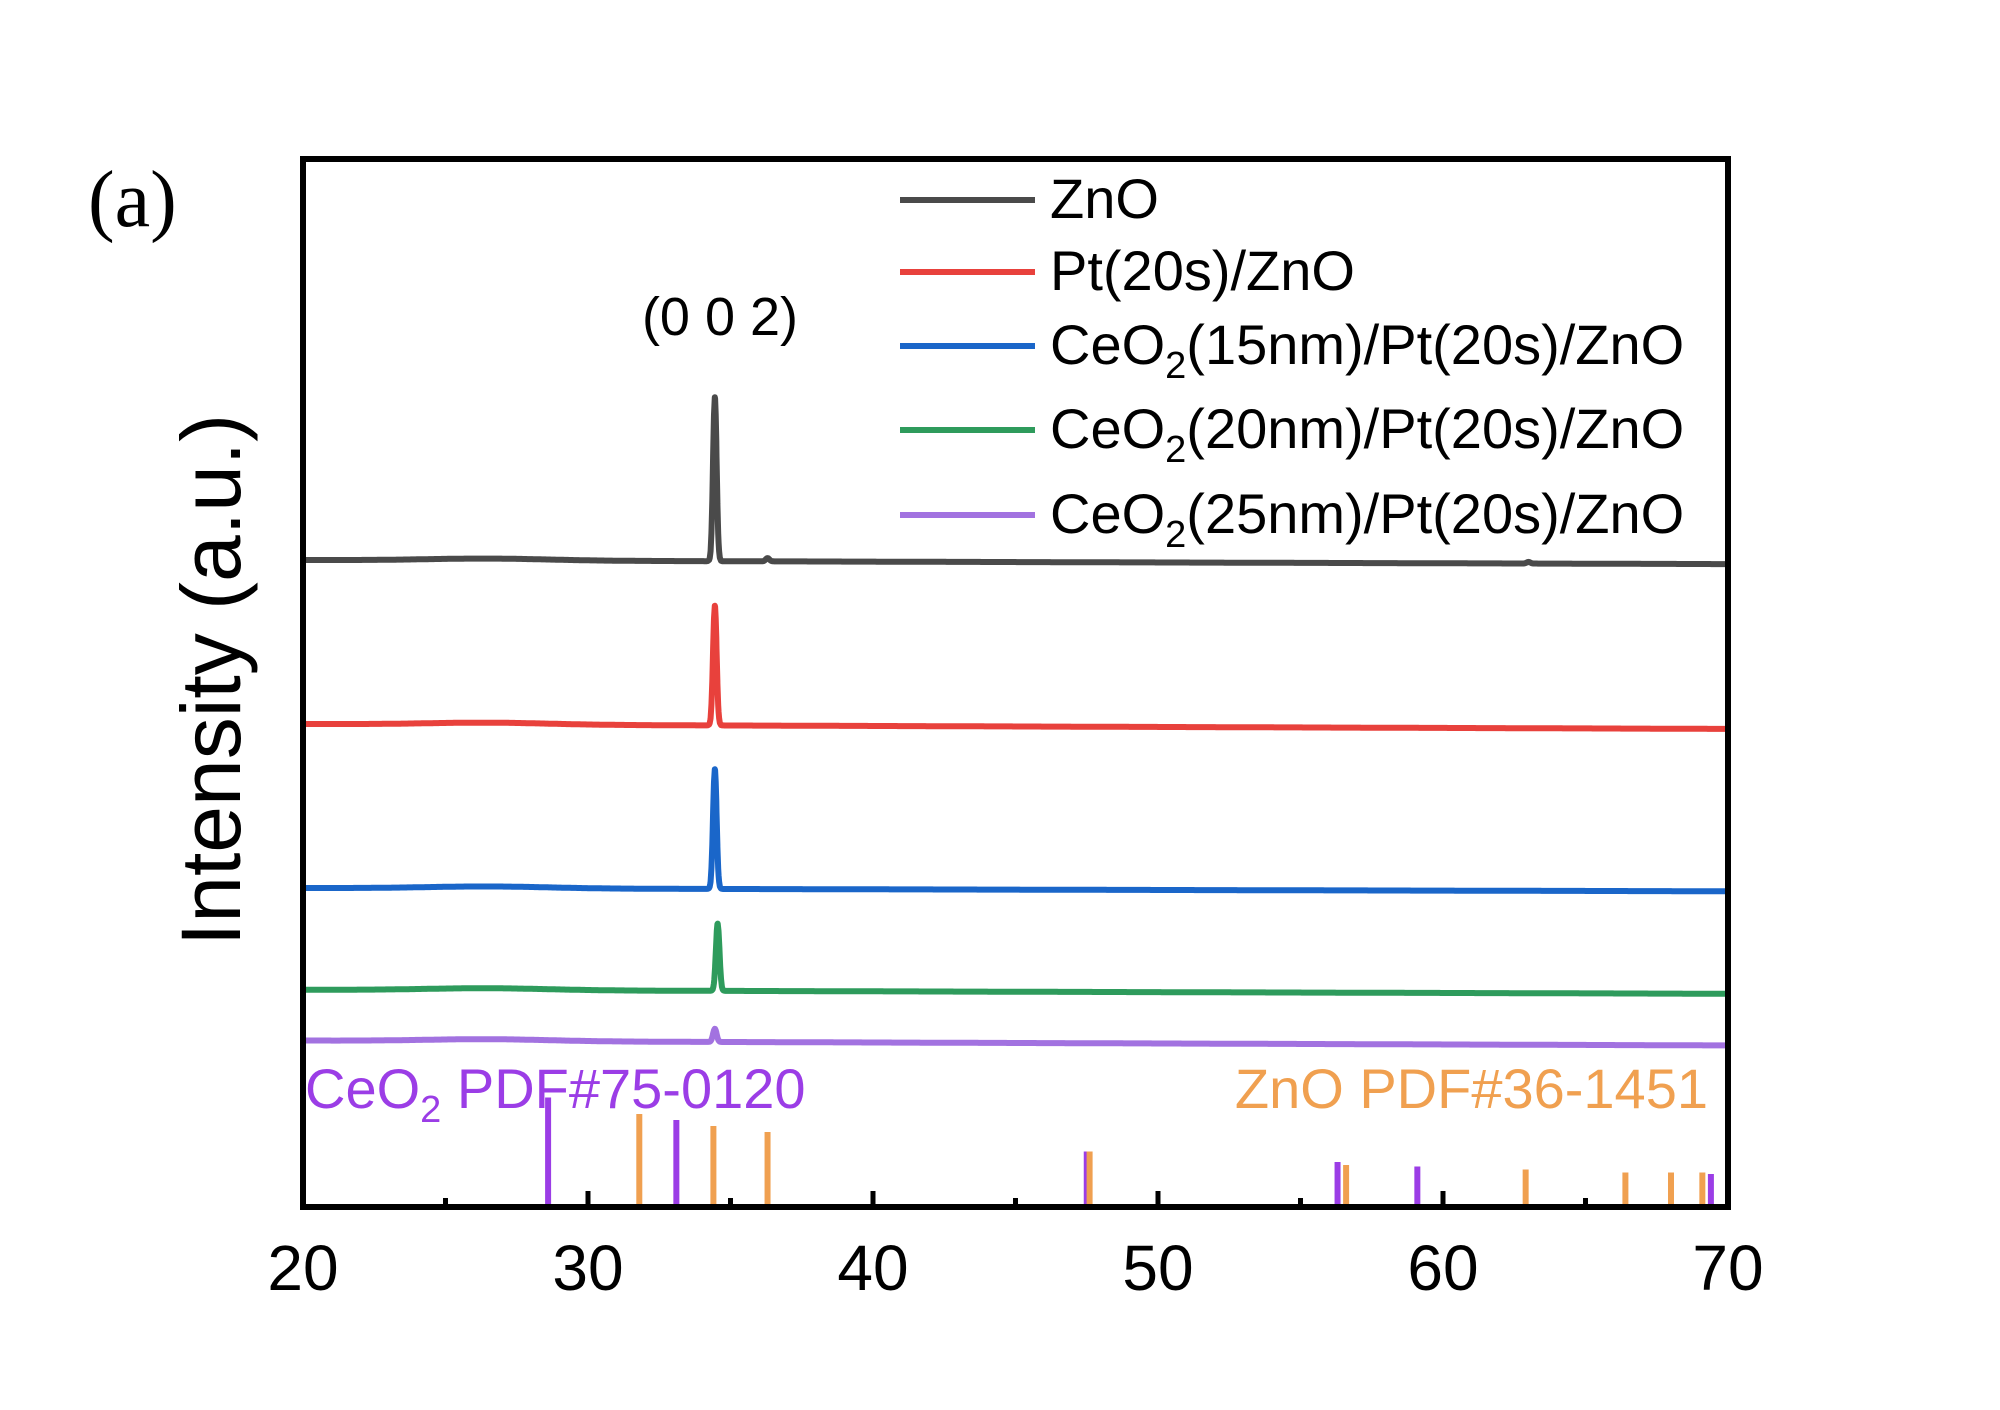  What do you see at coordinates (132, 200) in the screenshot?
I see `panel-label: (a)` at bounding box center [132, 200].